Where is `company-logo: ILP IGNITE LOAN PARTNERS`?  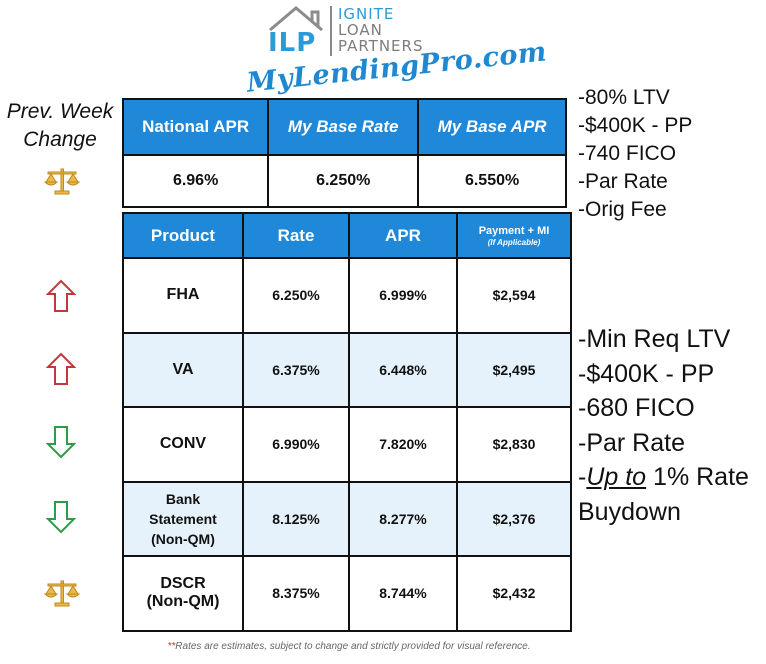
company-logo: ILP IGNITE LOAN PARTNERS is located at coordinates (362, 31).